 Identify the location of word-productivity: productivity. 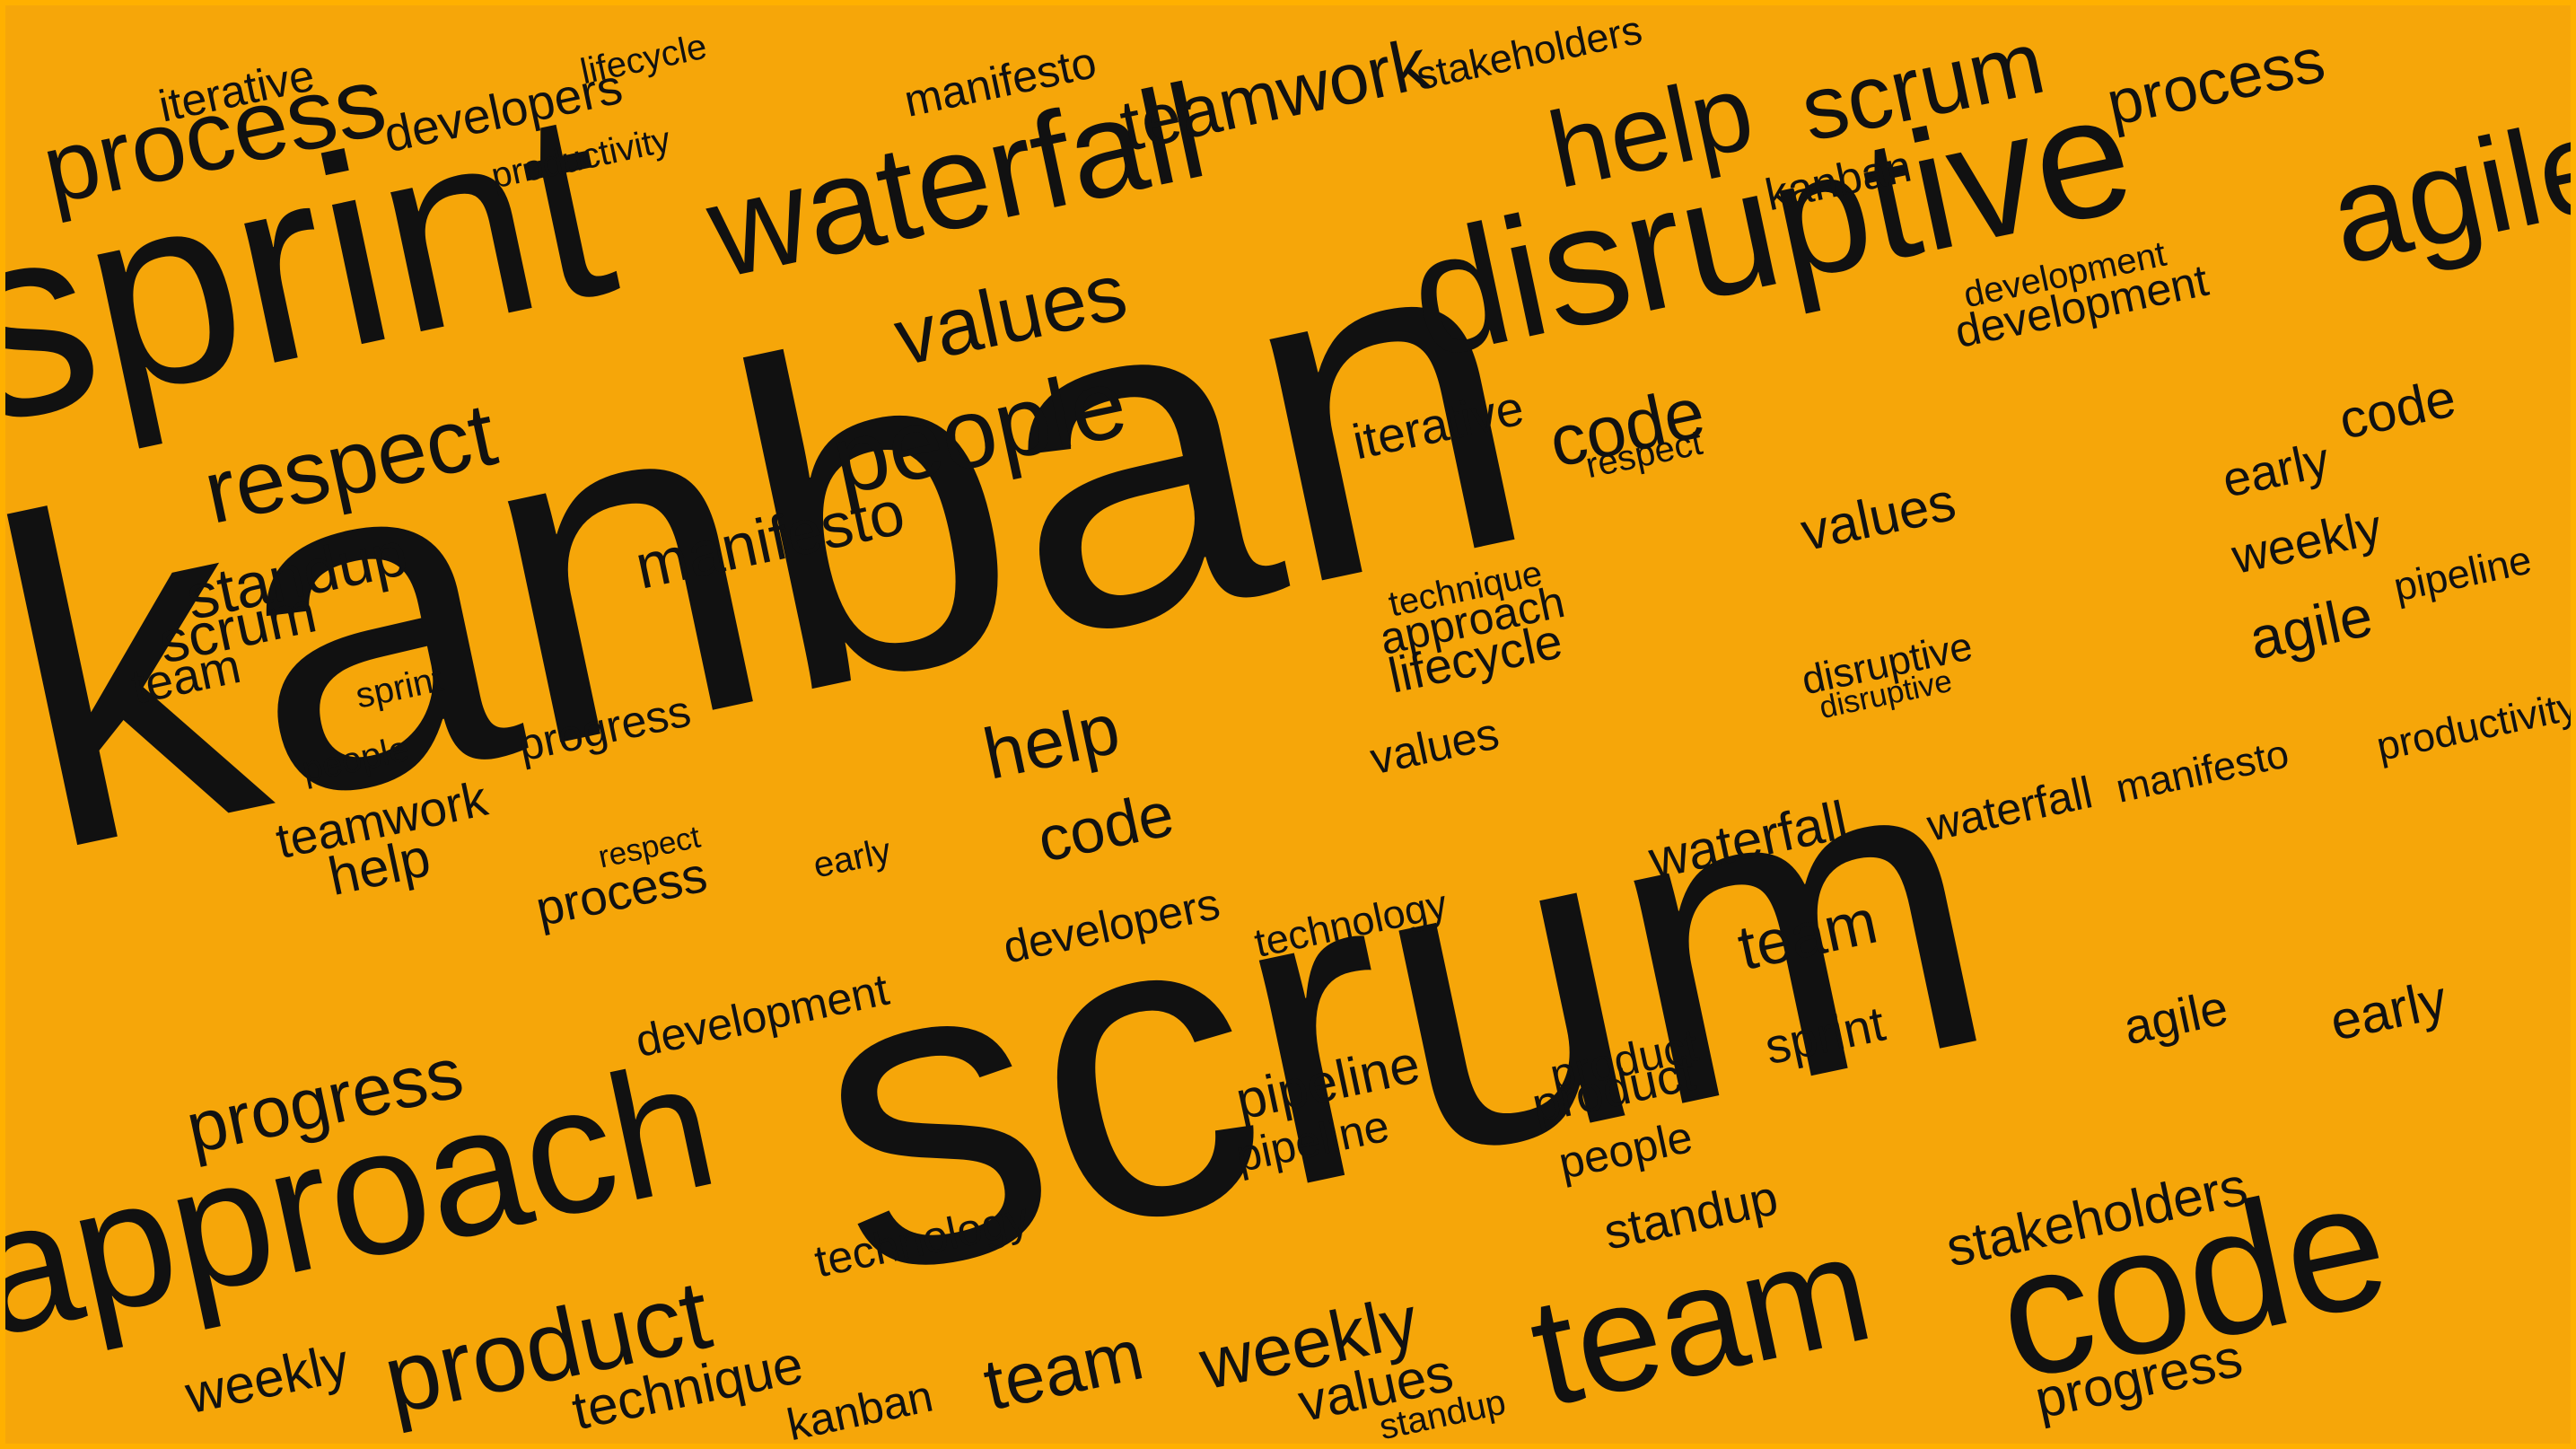
(2474, 725).